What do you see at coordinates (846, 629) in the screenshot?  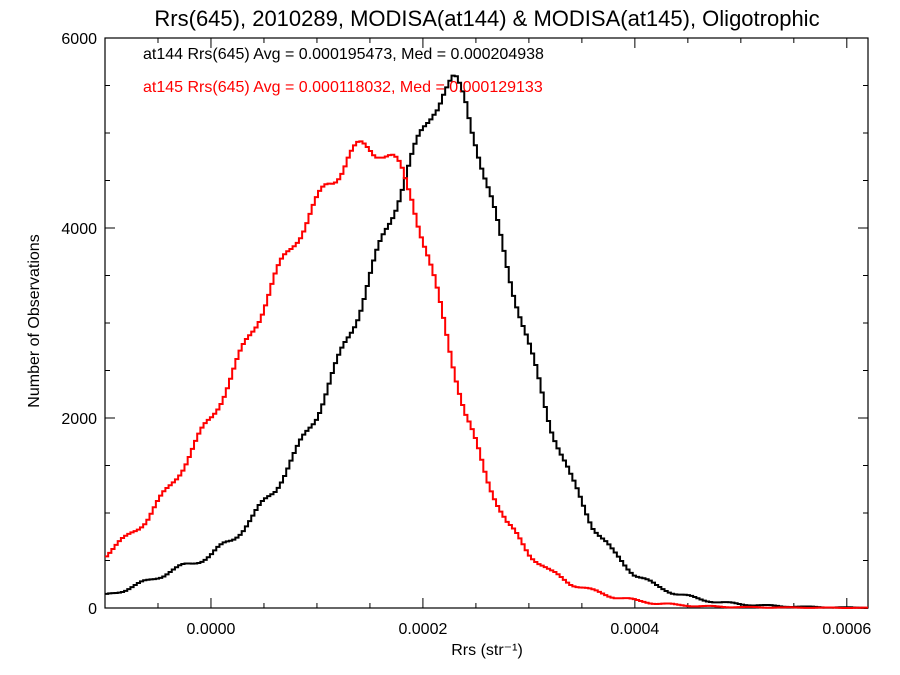 I see `x-tick-label: 0.0006` at bounding box center [846, 629].